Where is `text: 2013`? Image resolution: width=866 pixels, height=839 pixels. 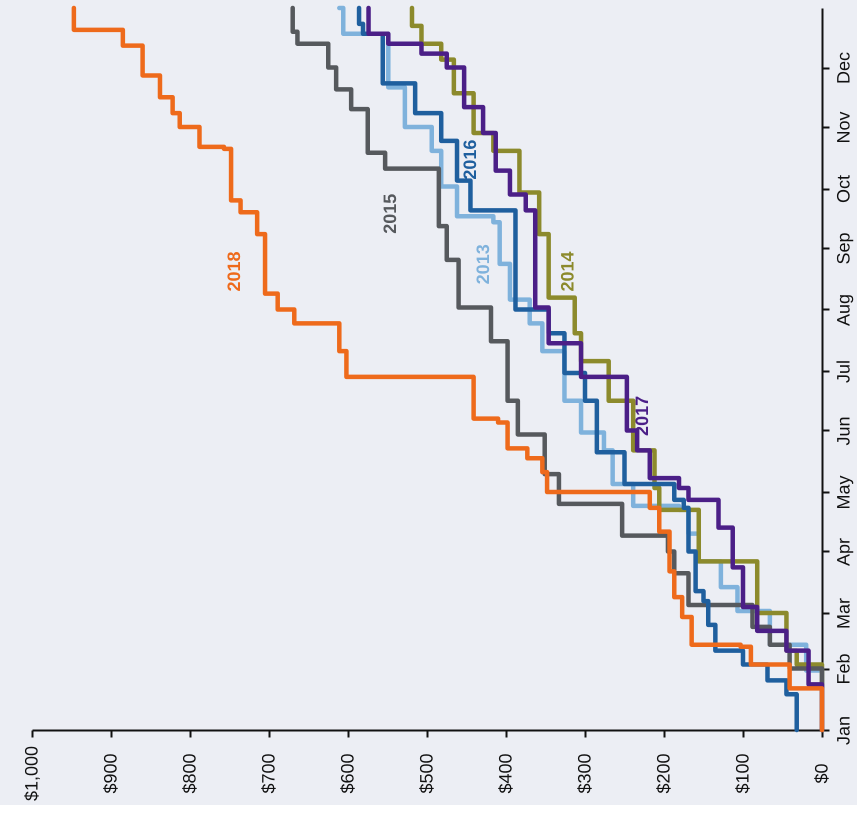 text: 2013 is located at coordinates (482, 264).